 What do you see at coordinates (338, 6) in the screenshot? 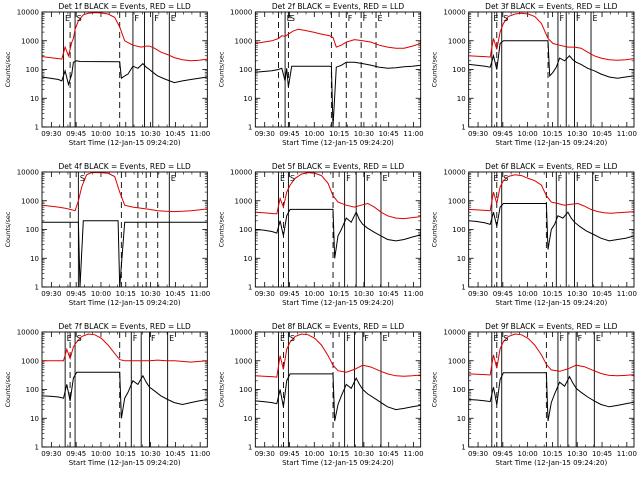
I see `chart-title: Det 2f BLACK = Events, RED = LLD` at bounding box center [338, 6].